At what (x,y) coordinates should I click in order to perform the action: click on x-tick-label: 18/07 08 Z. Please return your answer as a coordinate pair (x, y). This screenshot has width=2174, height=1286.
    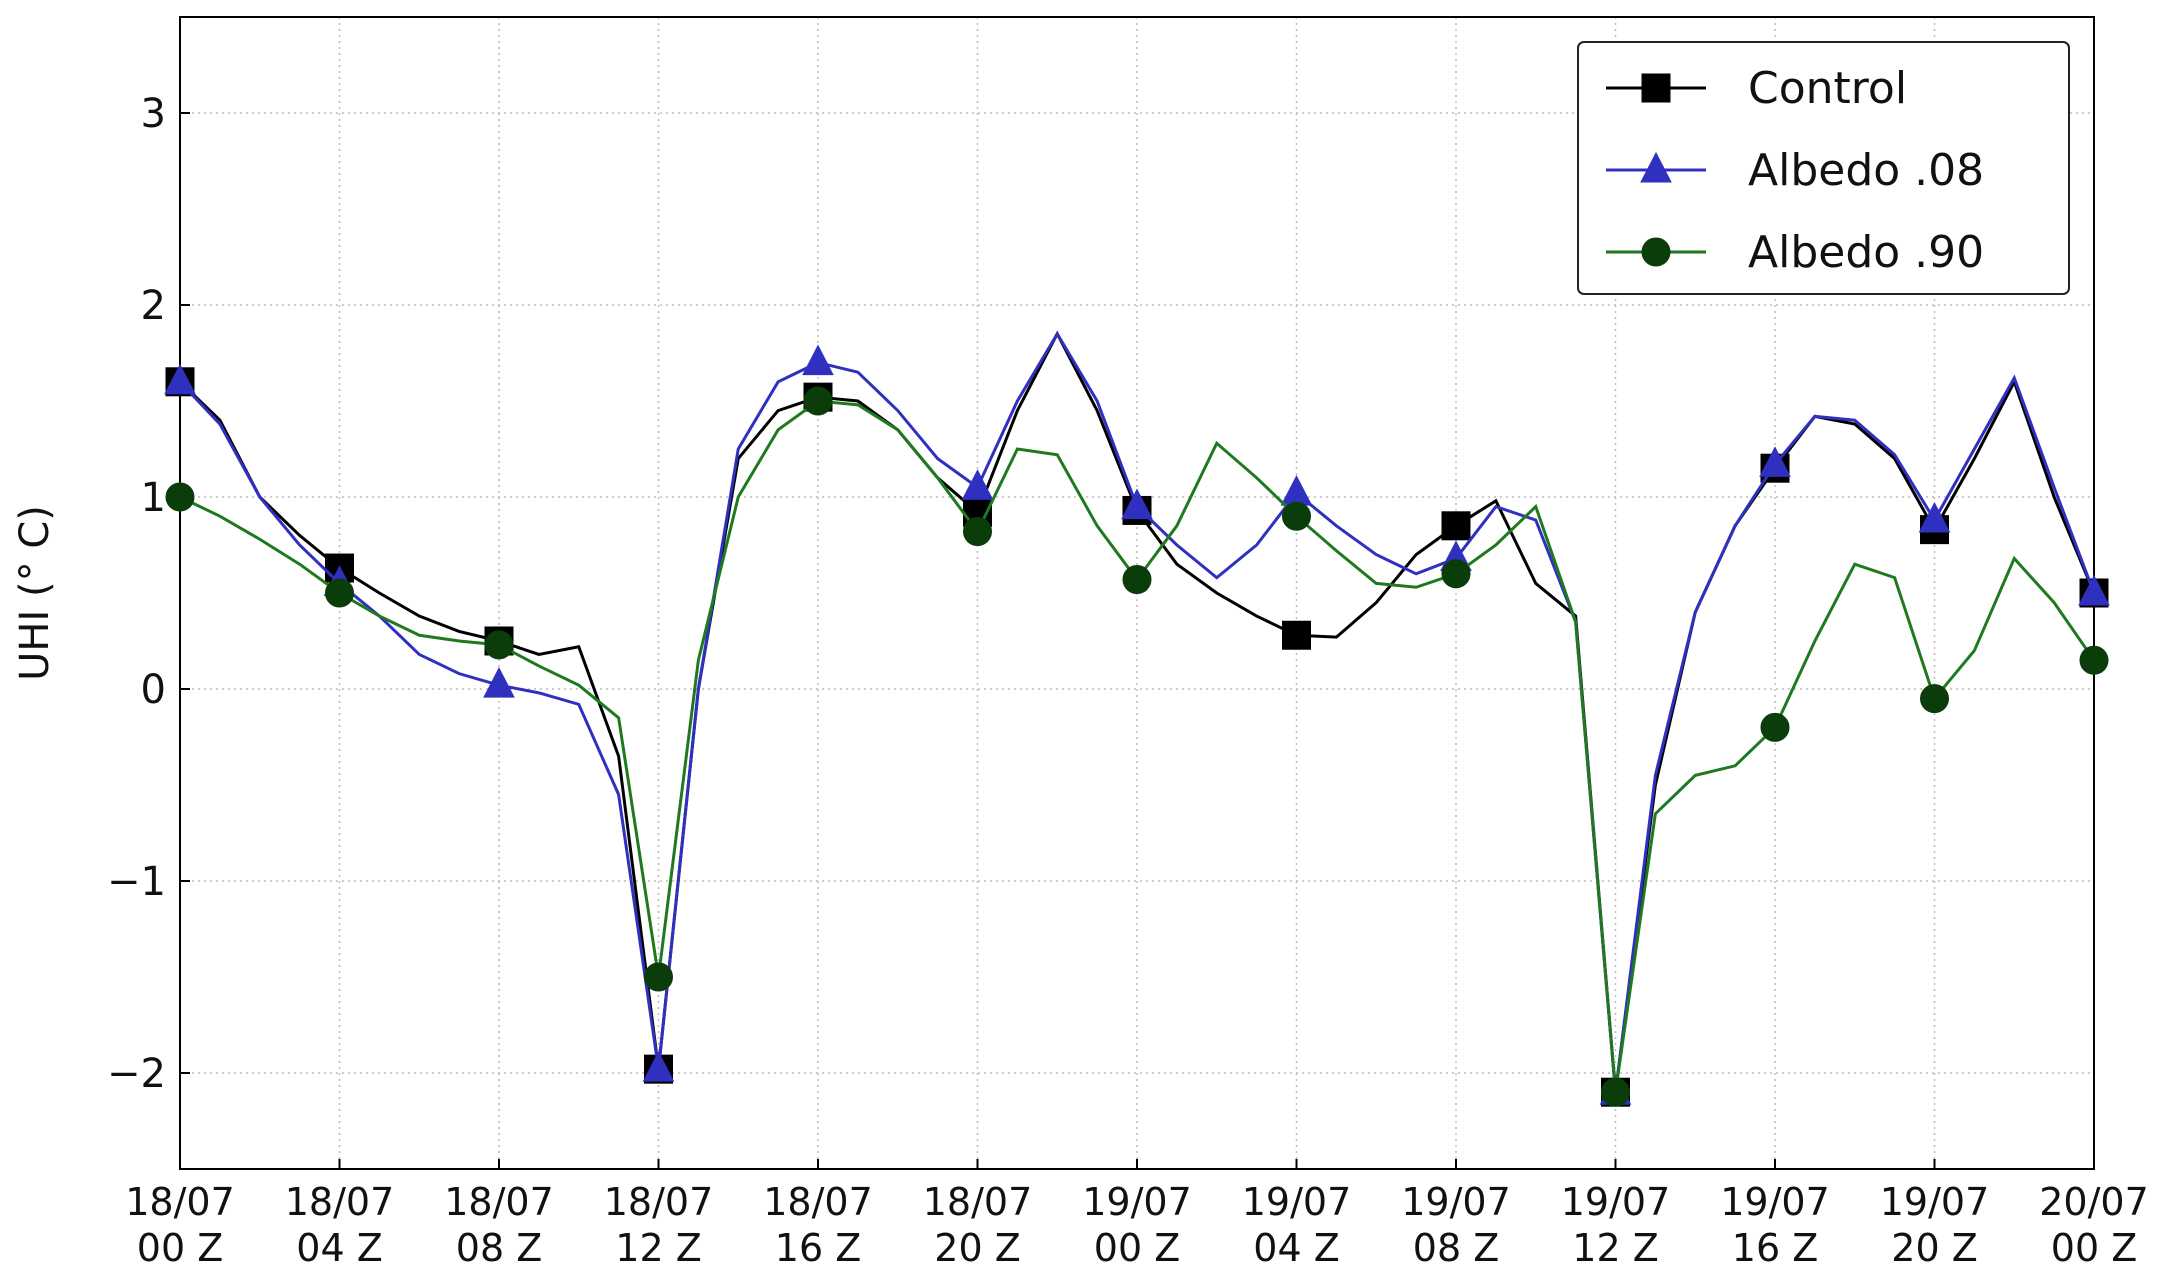
    Looking at the image, I should click on (499, 1225).